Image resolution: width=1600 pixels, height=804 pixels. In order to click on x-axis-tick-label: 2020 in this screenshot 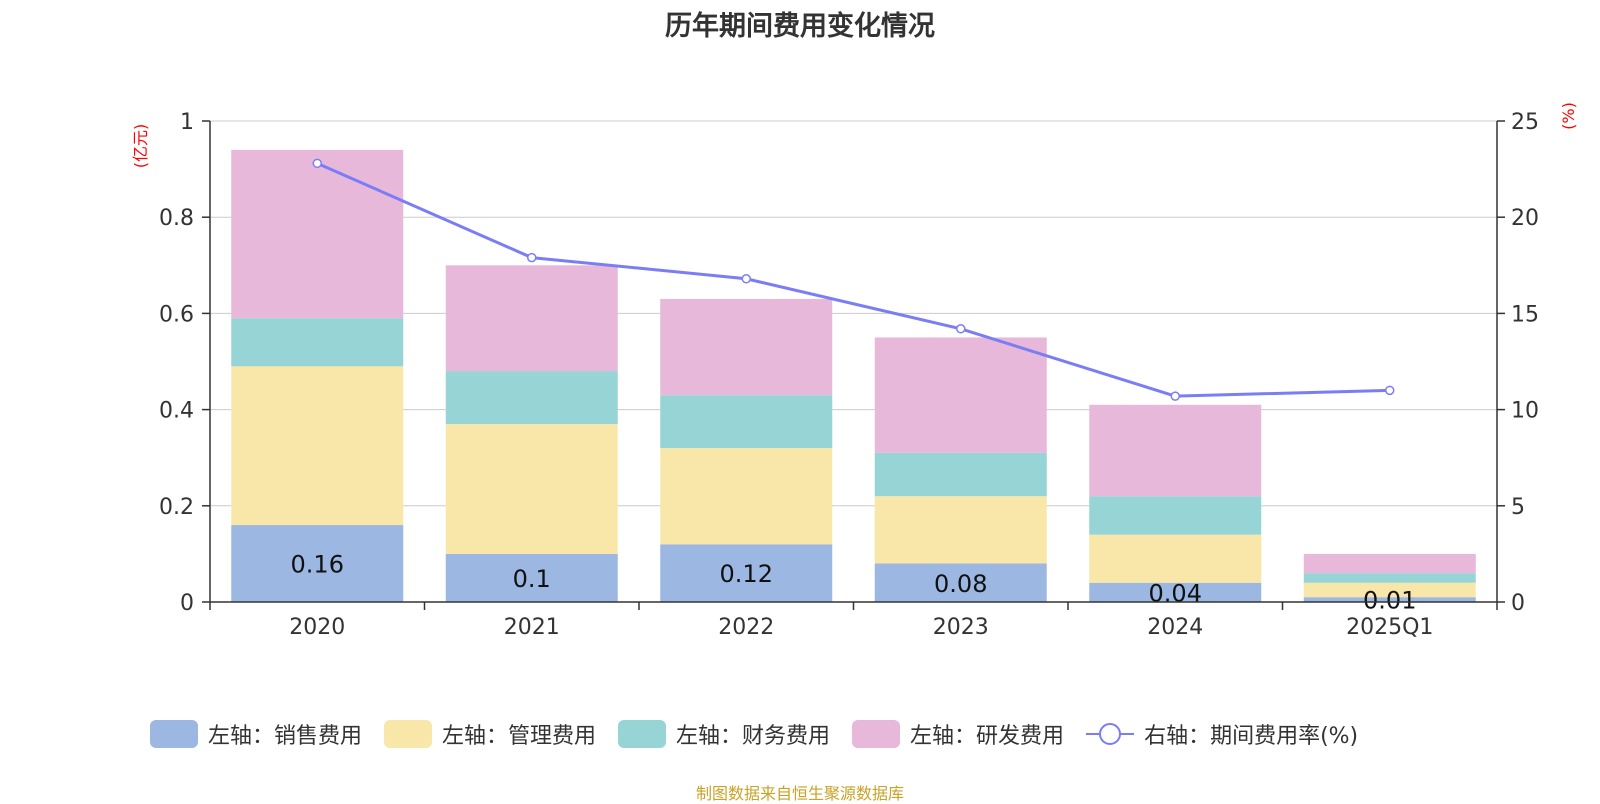, I will do `click(317, 627)`.